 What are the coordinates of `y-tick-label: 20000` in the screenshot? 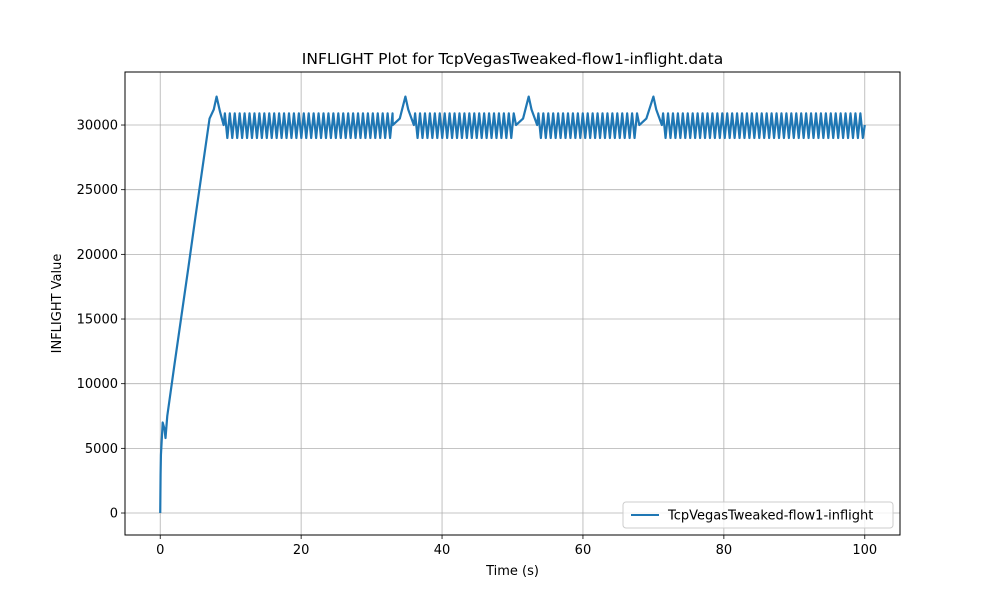 It's located at (97, 255).